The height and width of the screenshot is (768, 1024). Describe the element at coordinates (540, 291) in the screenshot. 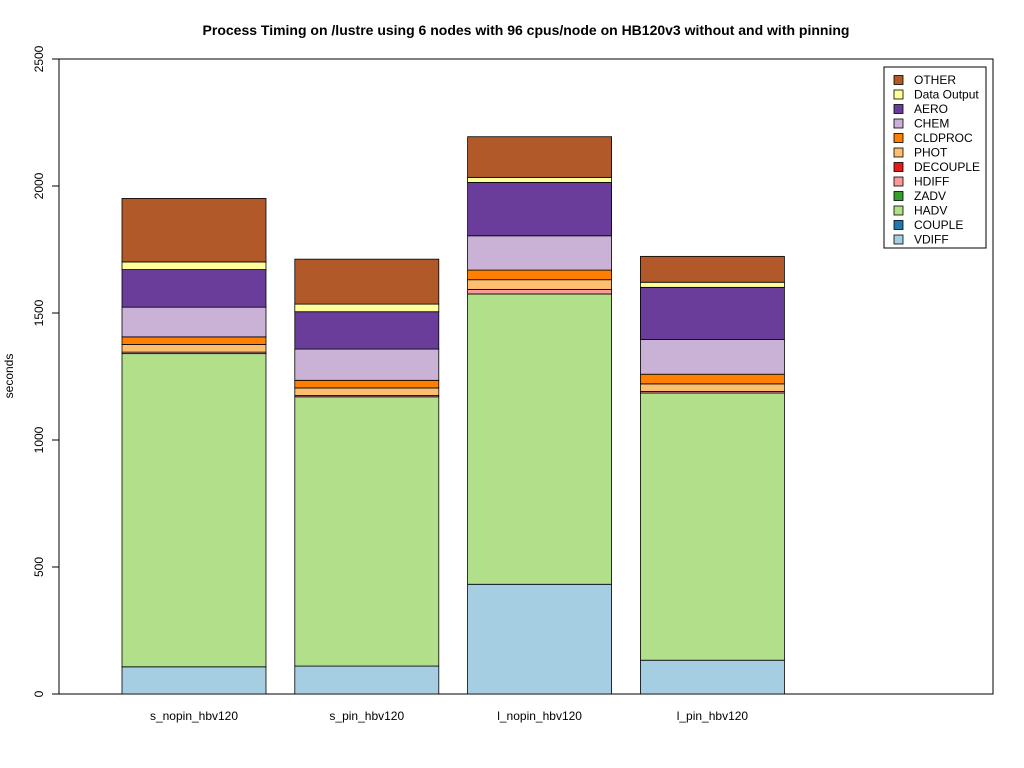

I see `bar-segment-hdiff` at that location.